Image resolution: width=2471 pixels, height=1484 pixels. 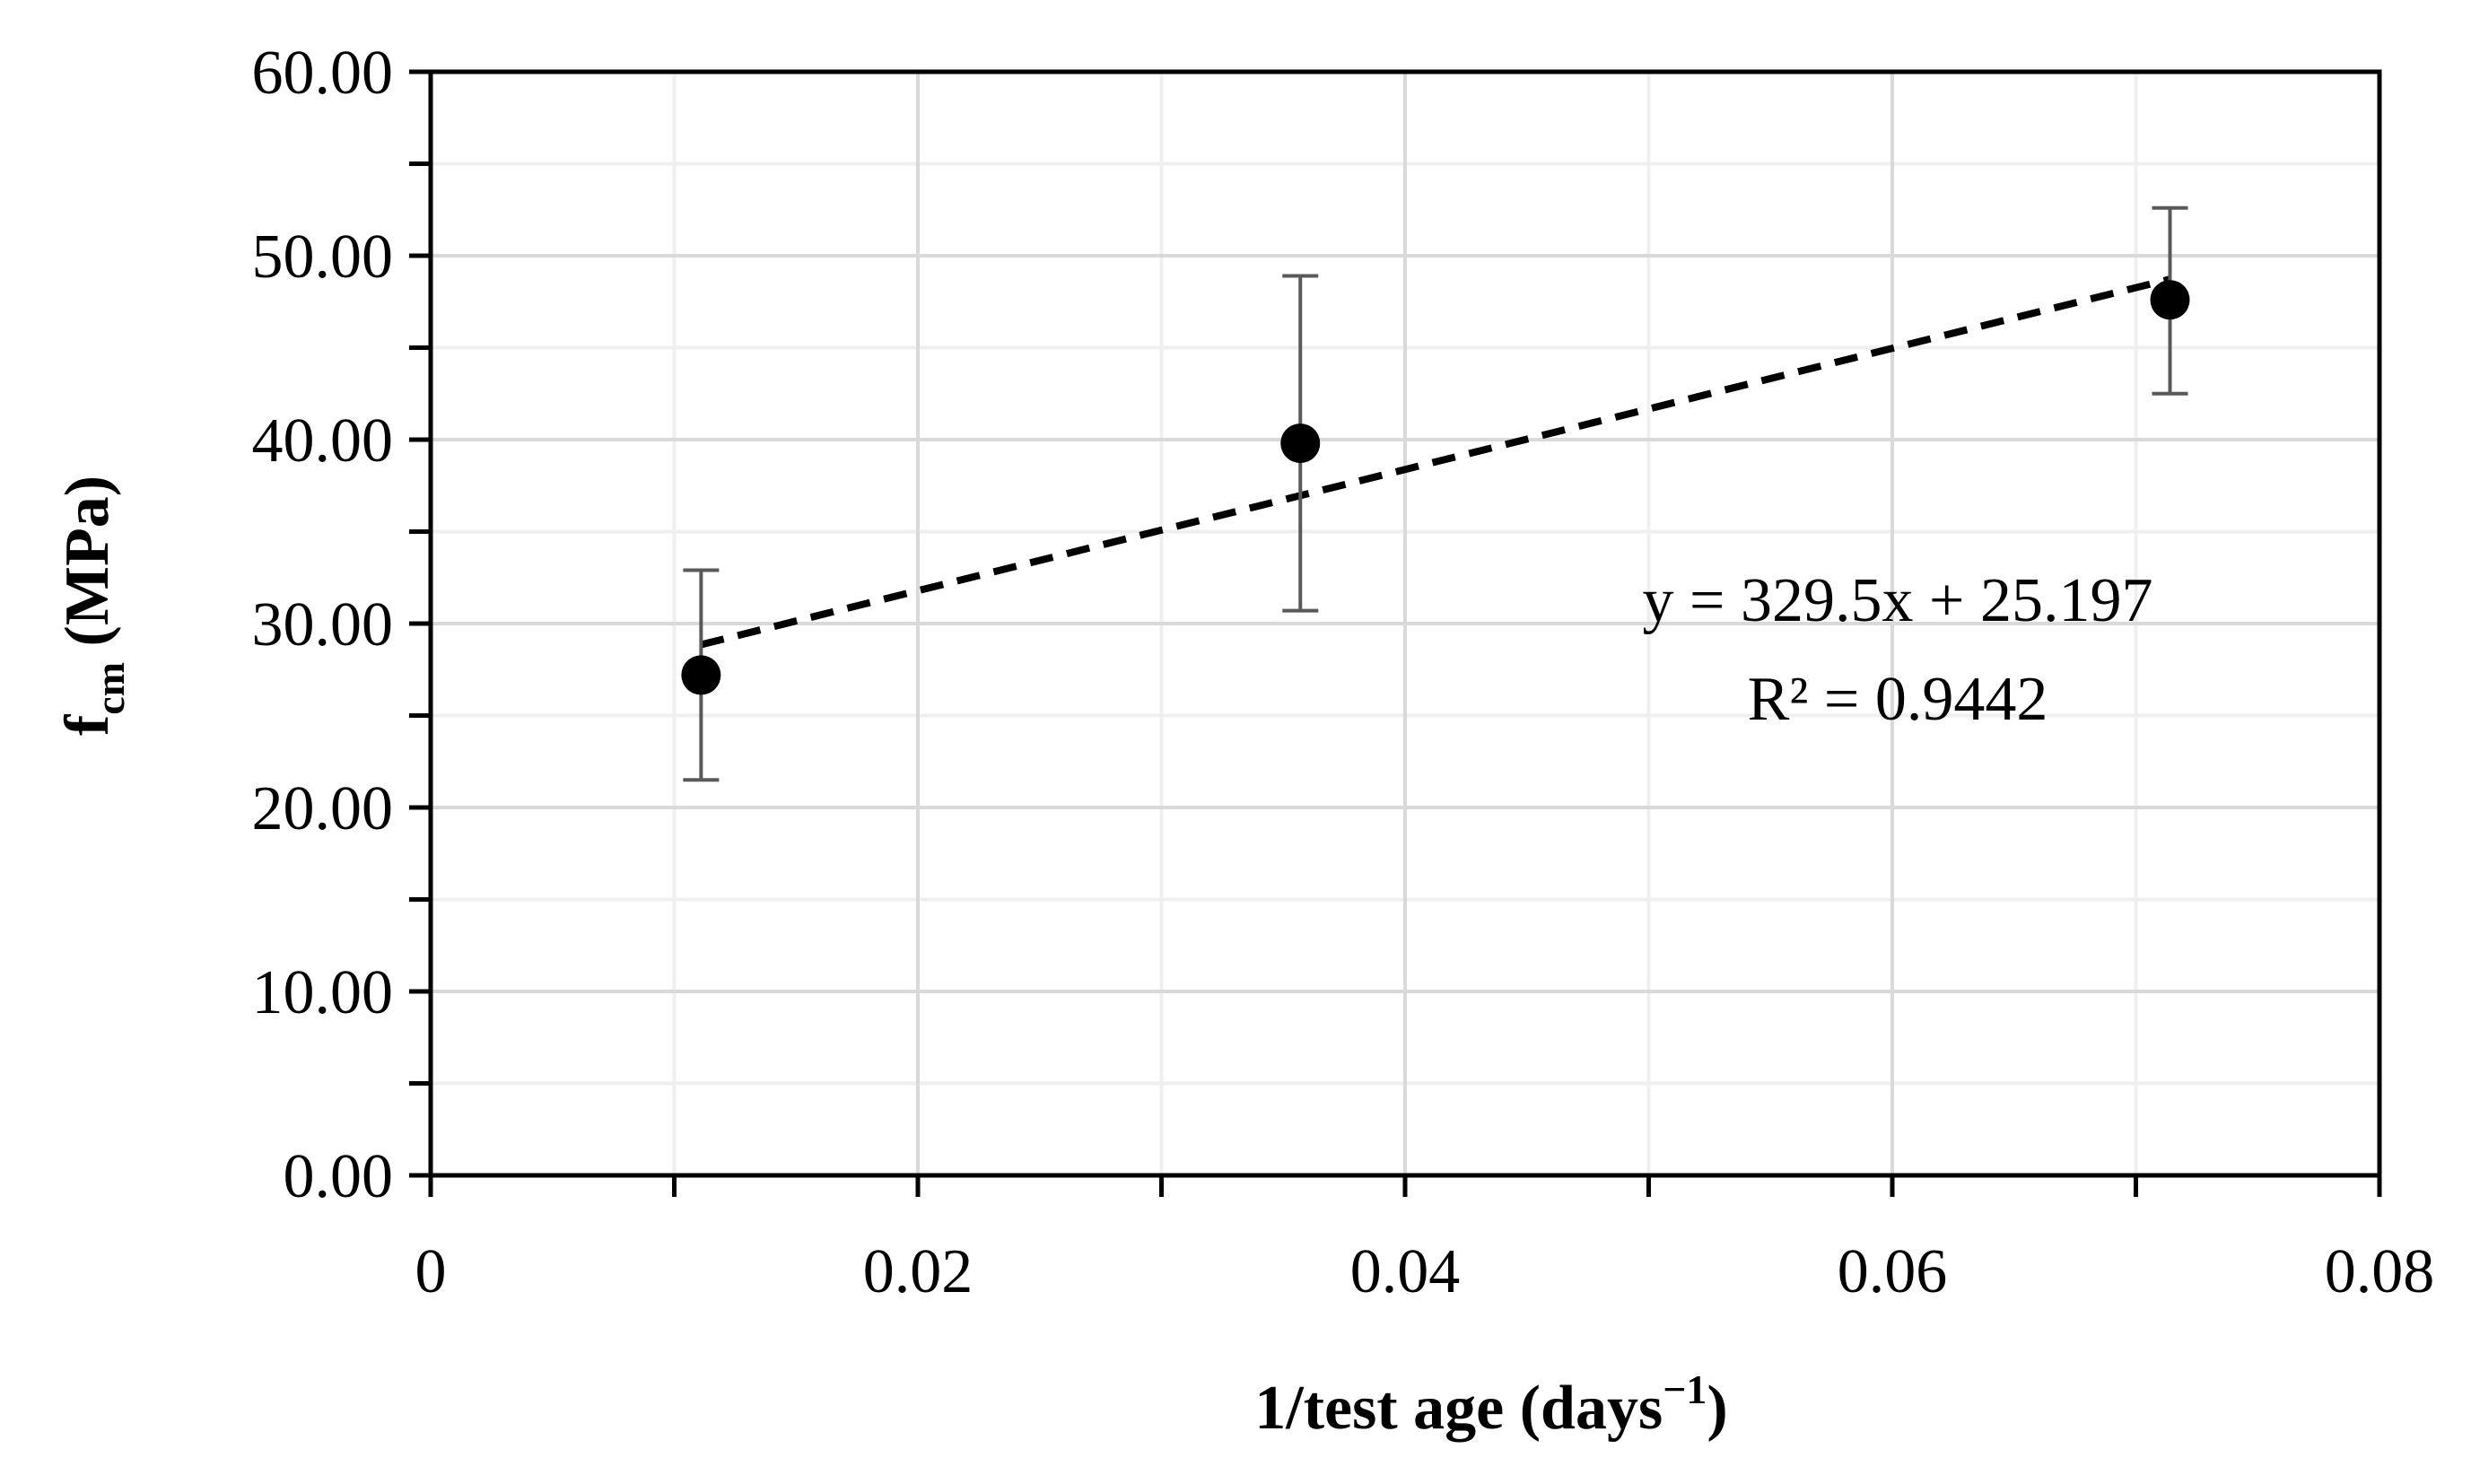 I want to click on x-tick-label: 0.08, so click(x=2380, y=1271).